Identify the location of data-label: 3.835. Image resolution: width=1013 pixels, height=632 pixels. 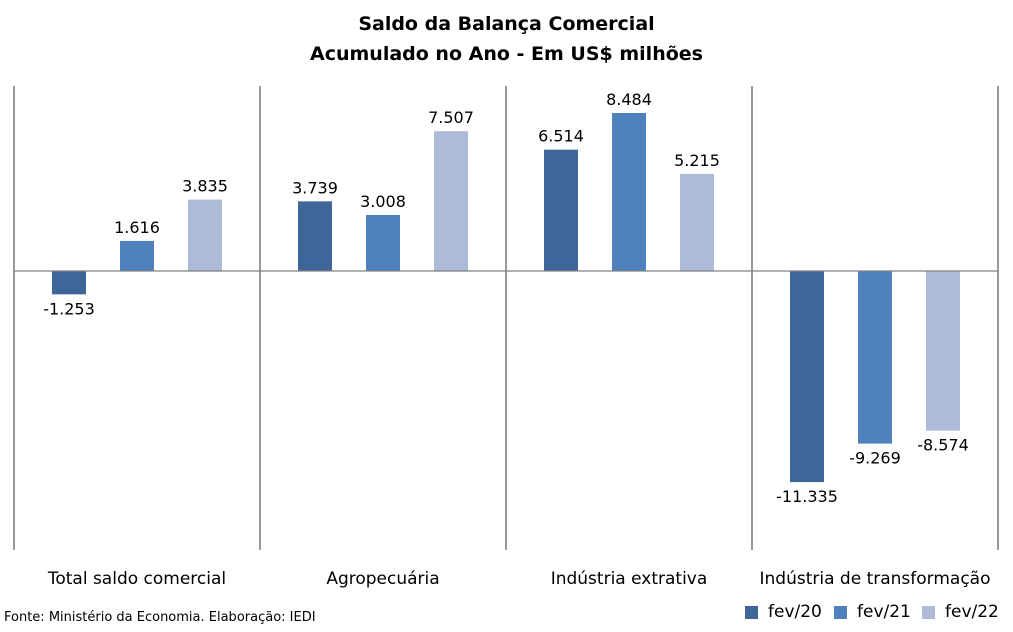
(205, 186).